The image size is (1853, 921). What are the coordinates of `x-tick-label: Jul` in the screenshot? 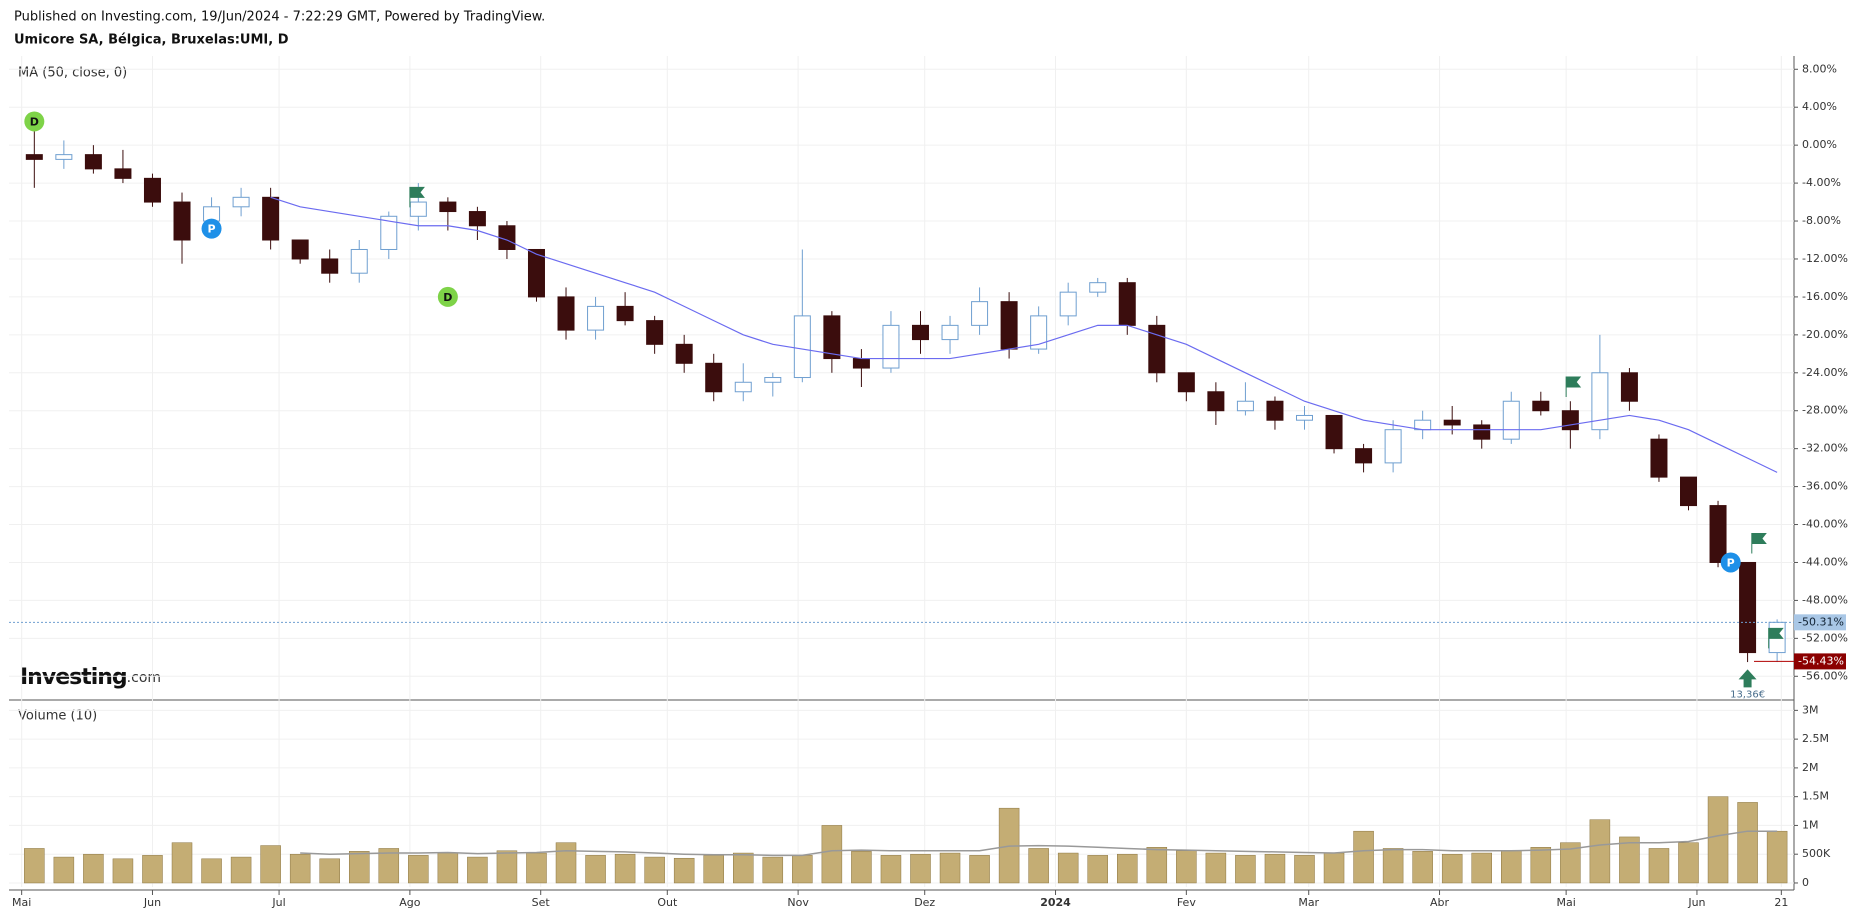 It's located at (278, 902).